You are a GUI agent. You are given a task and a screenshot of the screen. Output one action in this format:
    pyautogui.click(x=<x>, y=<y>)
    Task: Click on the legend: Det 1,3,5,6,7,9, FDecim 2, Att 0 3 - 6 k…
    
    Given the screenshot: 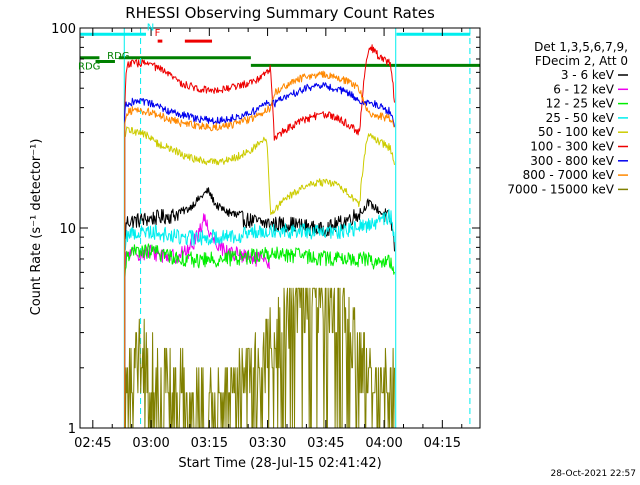 What is the action you would take?
    pyautogui.click(x=567, y=118)
    